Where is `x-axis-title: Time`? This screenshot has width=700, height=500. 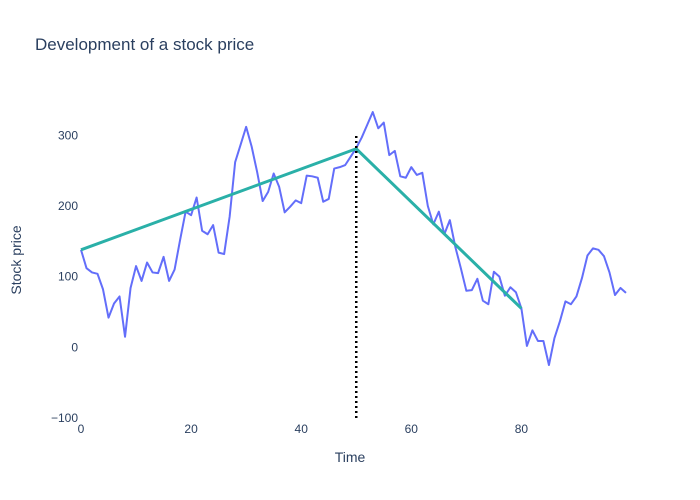
x-axis-title: Time is located at coordinates (350, 457).